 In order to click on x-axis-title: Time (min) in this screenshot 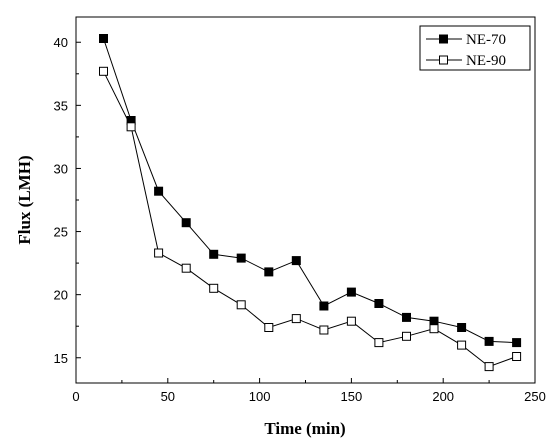, I will do `click(304, 428)`.